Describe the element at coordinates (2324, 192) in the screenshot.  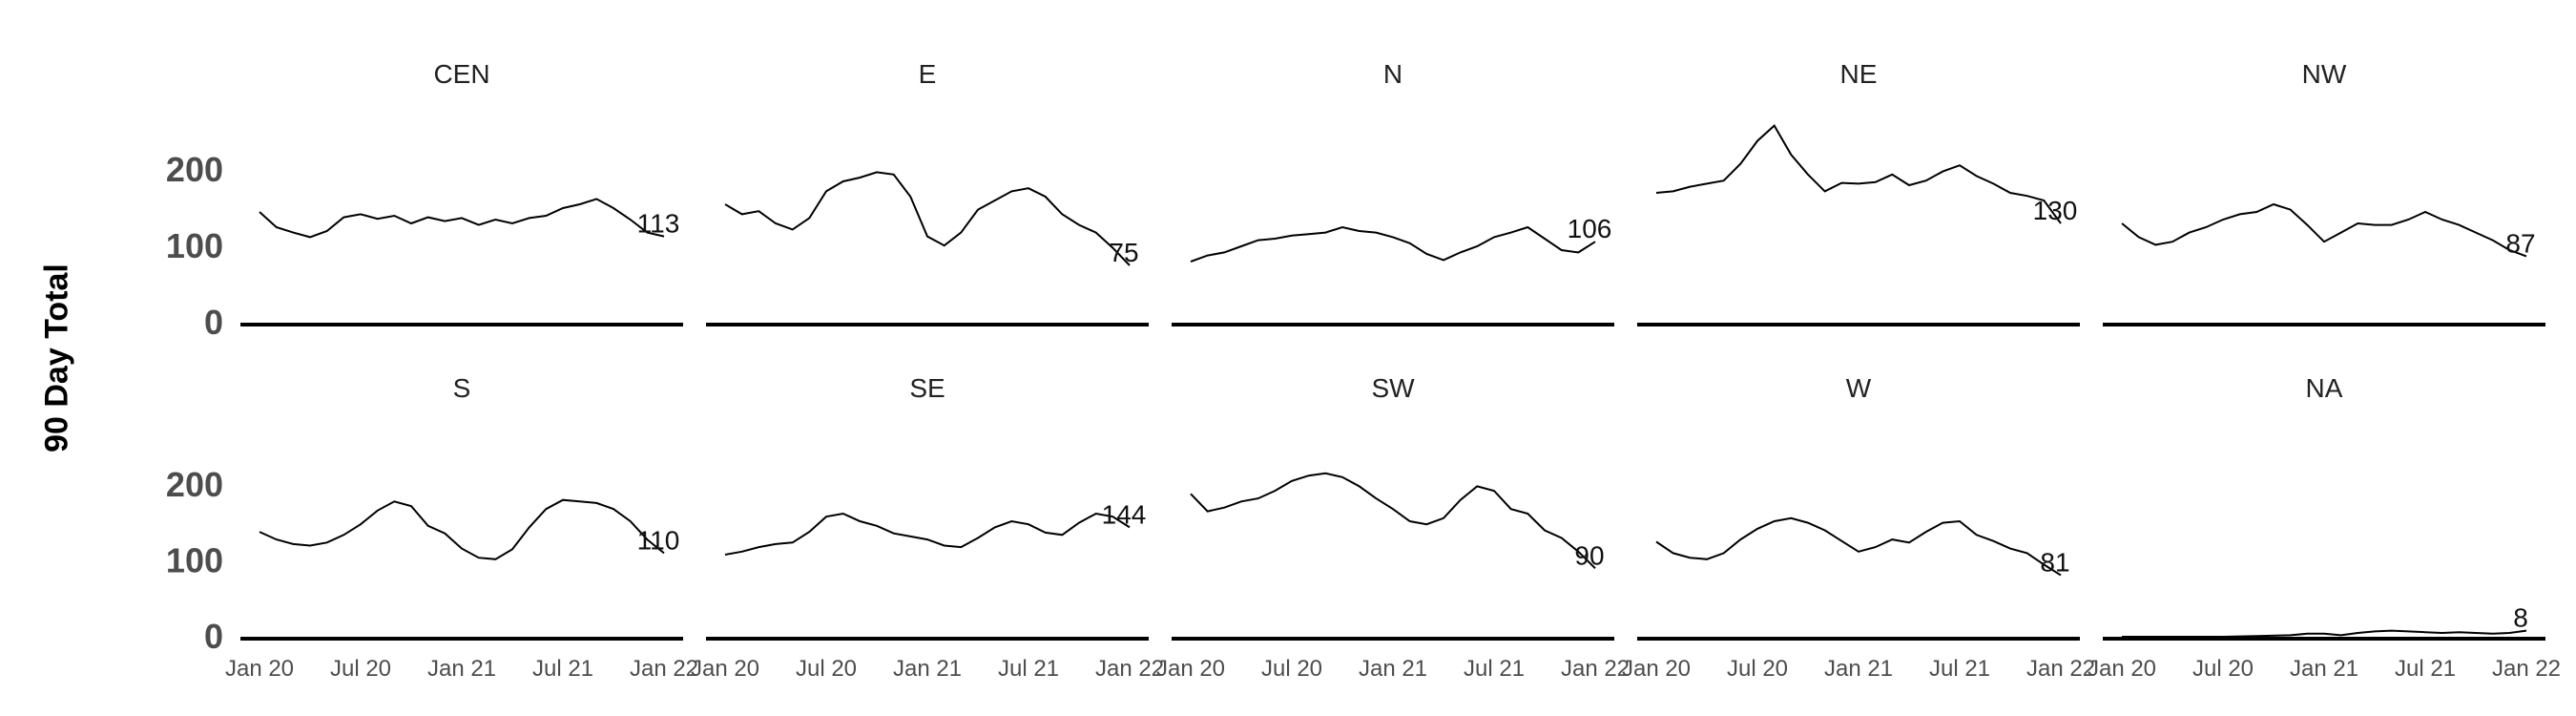
I see `panel-nw: NW 87` at that location.